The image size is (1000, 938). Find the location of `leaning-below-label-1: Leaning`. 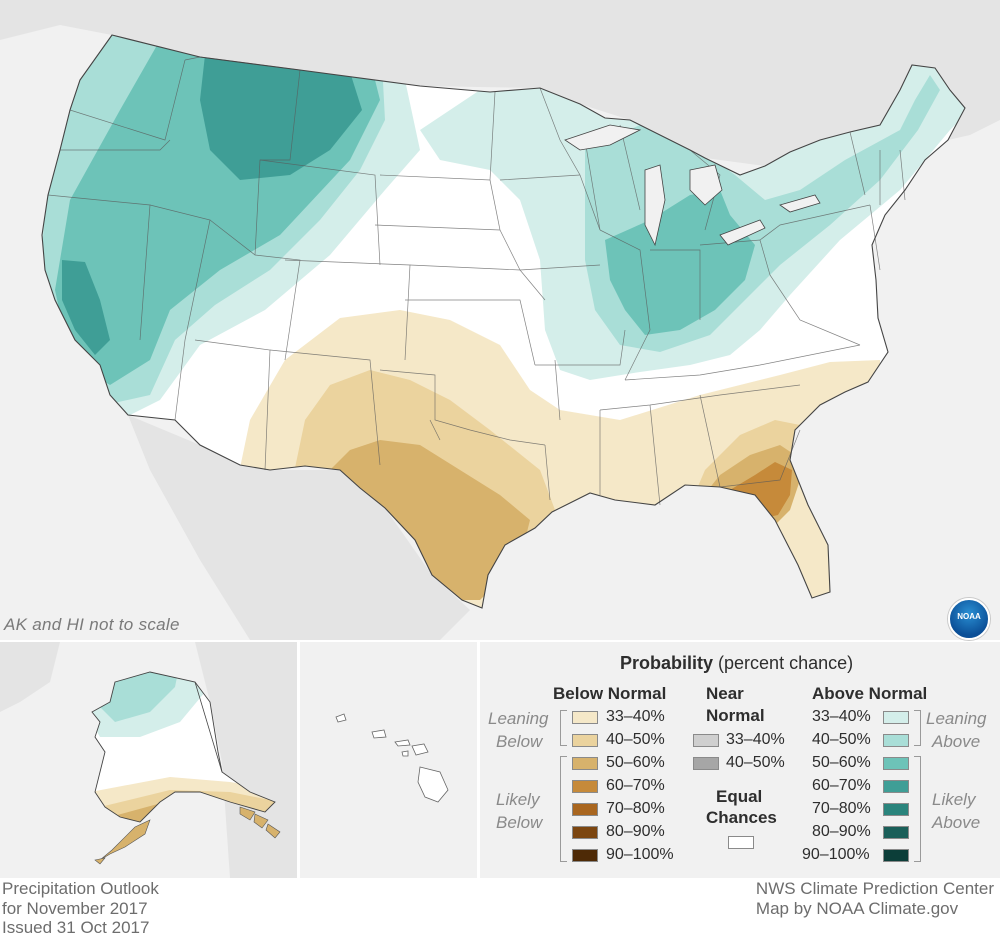

leaning-below-label-1: Leaning is located at coordinates (518, 718).